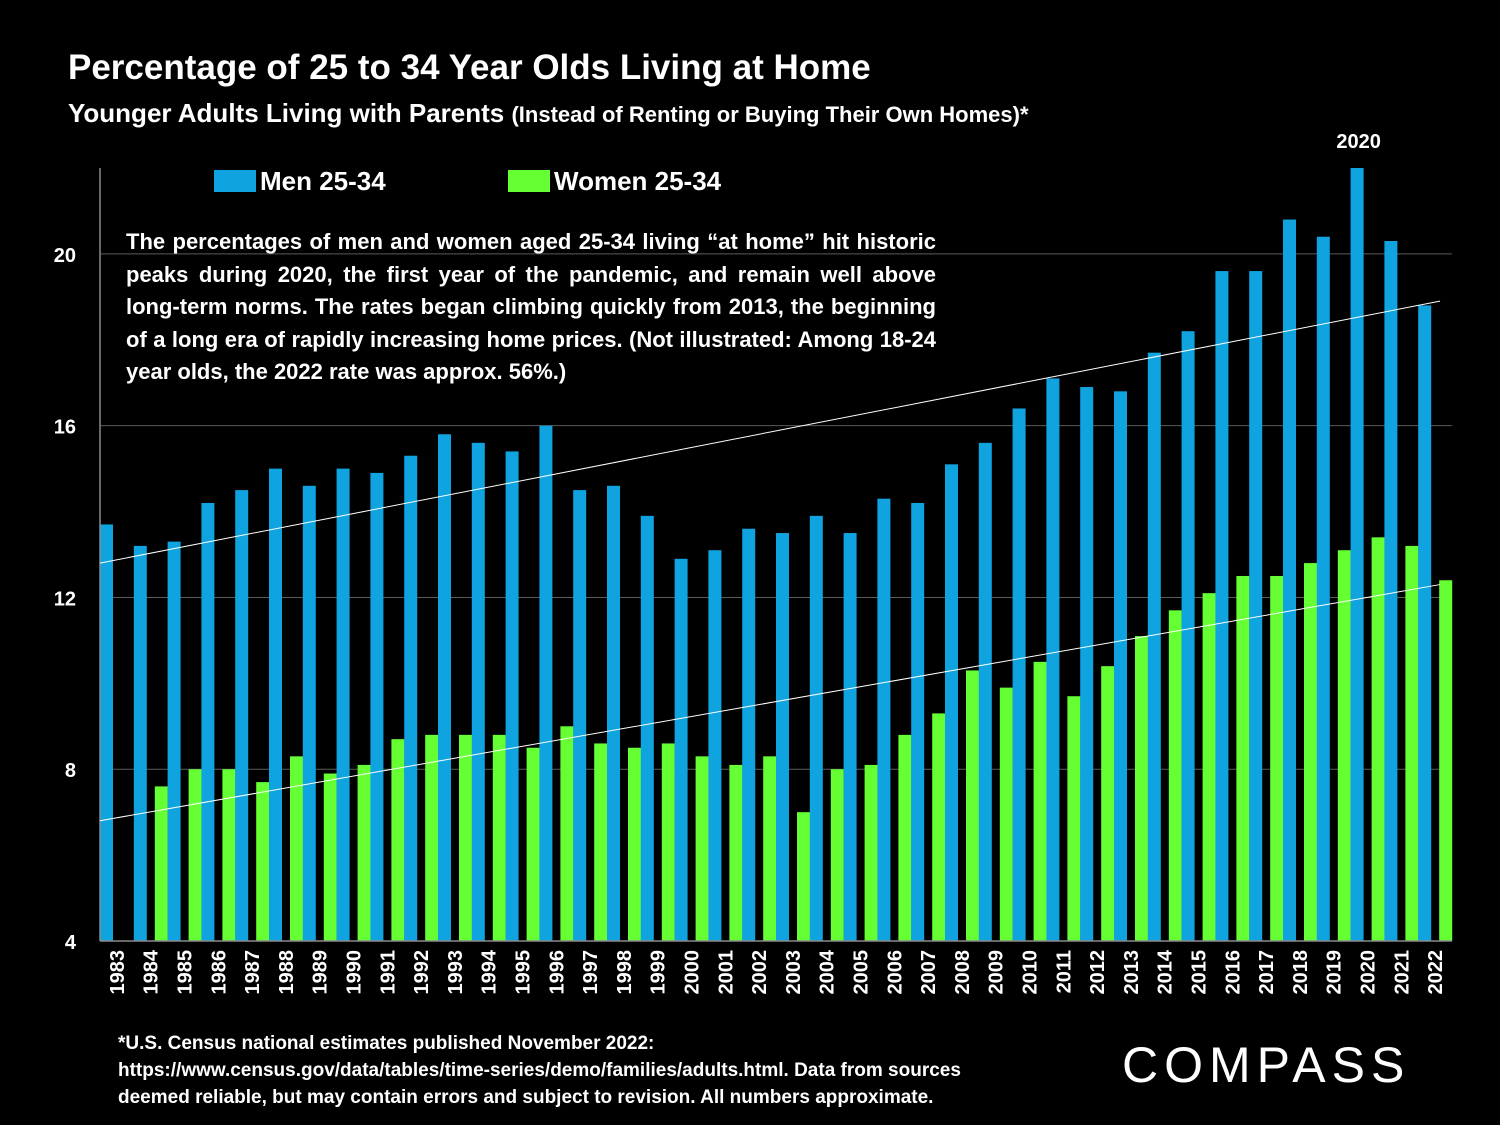 Image resolution: width=1500 pixels, height=1125 pixels. What do you see at coordinates (862, 972) in the screenshot?
I see `x-tick-label: 2005` at bounding box center [862, 972].